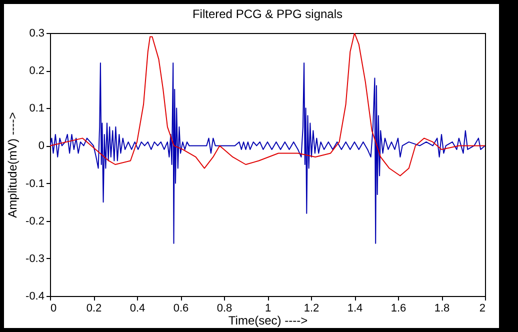 This screenshot has height=332, width=518. I want to click on y-tick-label: -0.2, so click(35, 221).